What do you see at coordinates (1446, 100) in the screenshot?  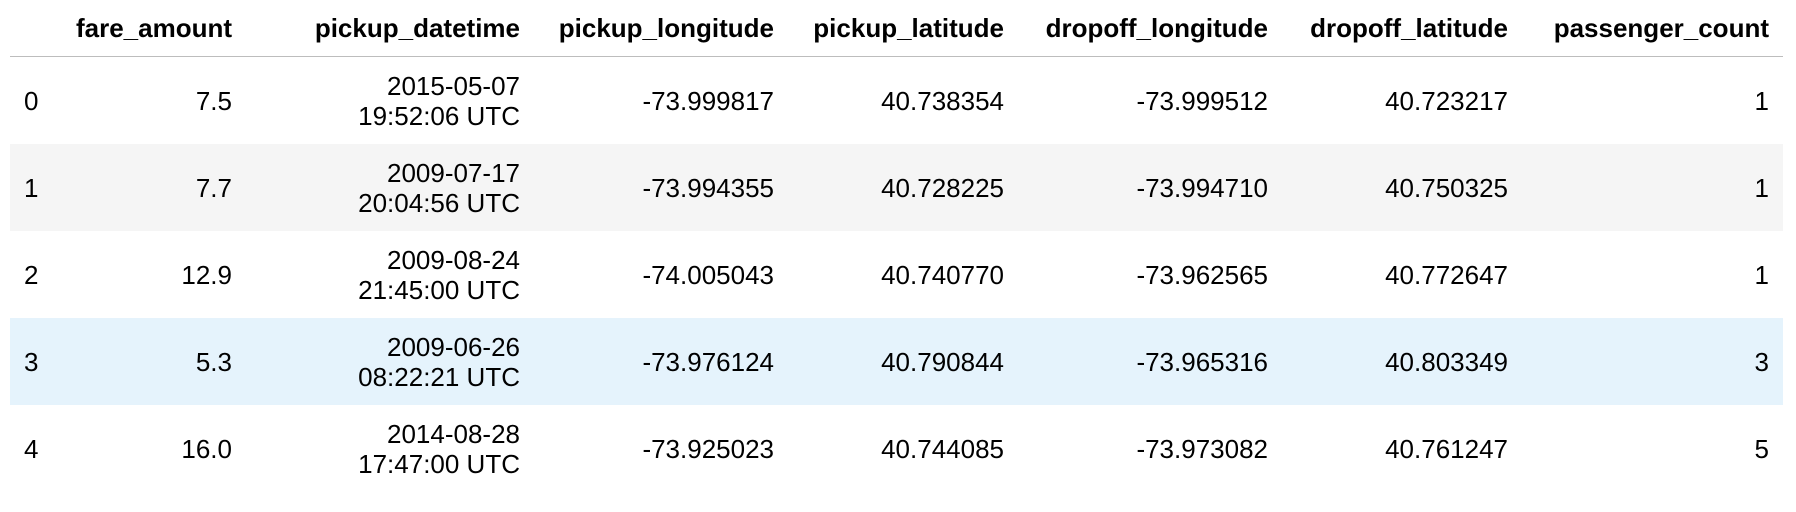 I see `cell-dropoff-latitude: 40.723217` at bounding box center [1446, 100].